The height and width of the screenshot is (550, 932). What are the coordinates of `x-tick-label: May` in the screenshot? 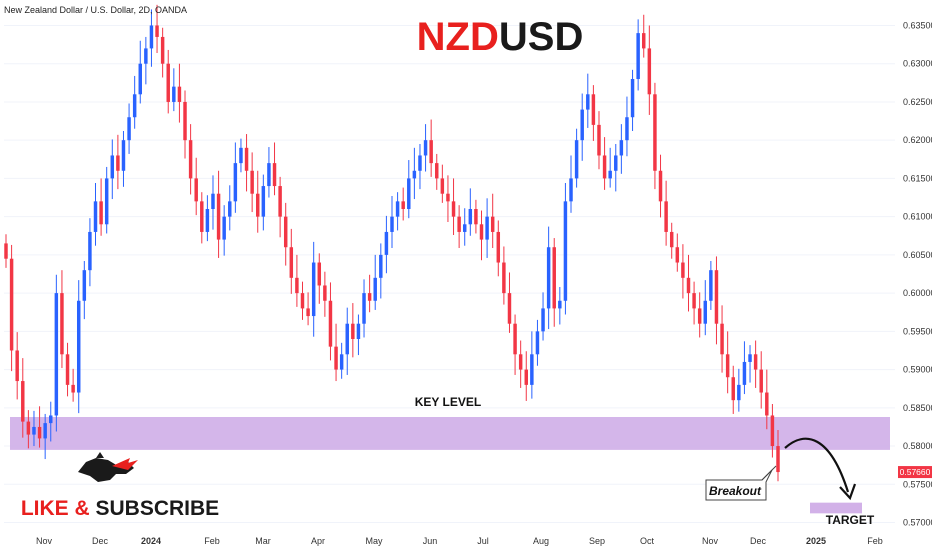 It's located at (374, 541).